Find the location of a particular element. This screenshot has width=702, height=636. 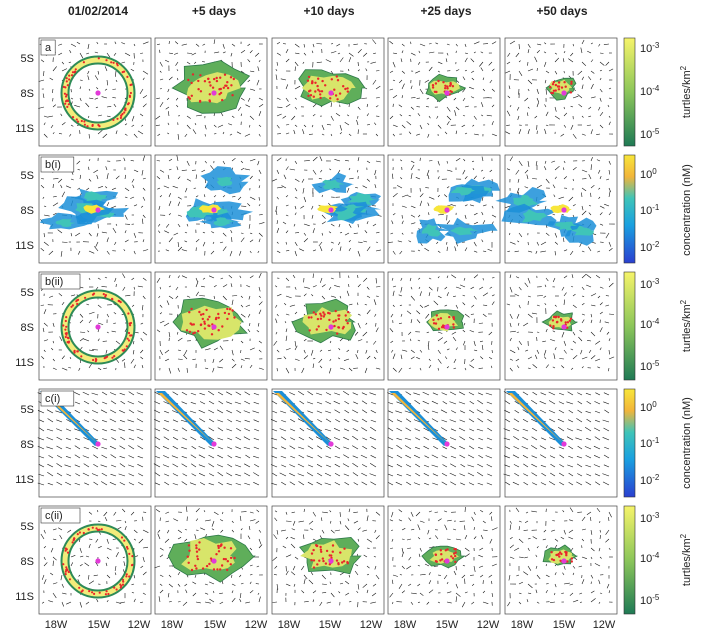

current-vector-field is located at coordinates (94, 558).